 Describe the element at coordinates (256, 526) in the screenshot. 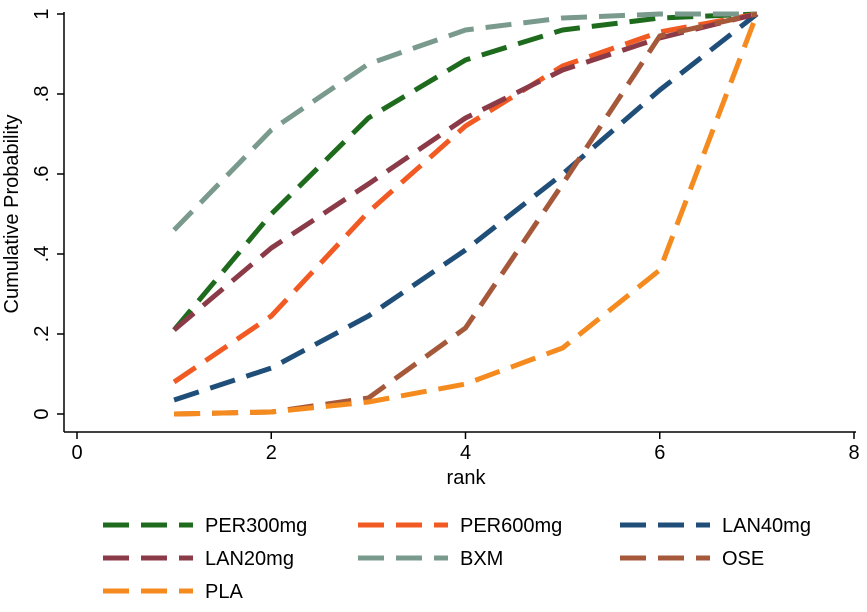

I see `legend-label: PER300mg` at that location.